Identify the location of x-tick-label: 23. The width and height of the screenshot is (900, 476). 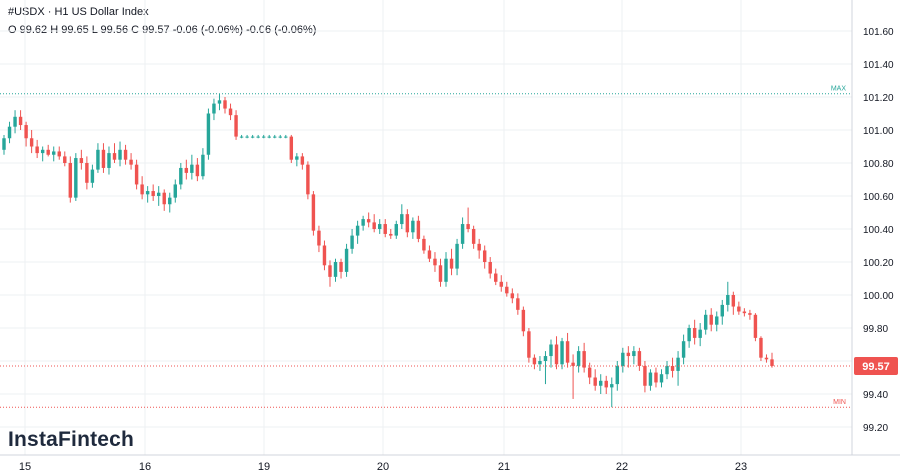
(741, 467).